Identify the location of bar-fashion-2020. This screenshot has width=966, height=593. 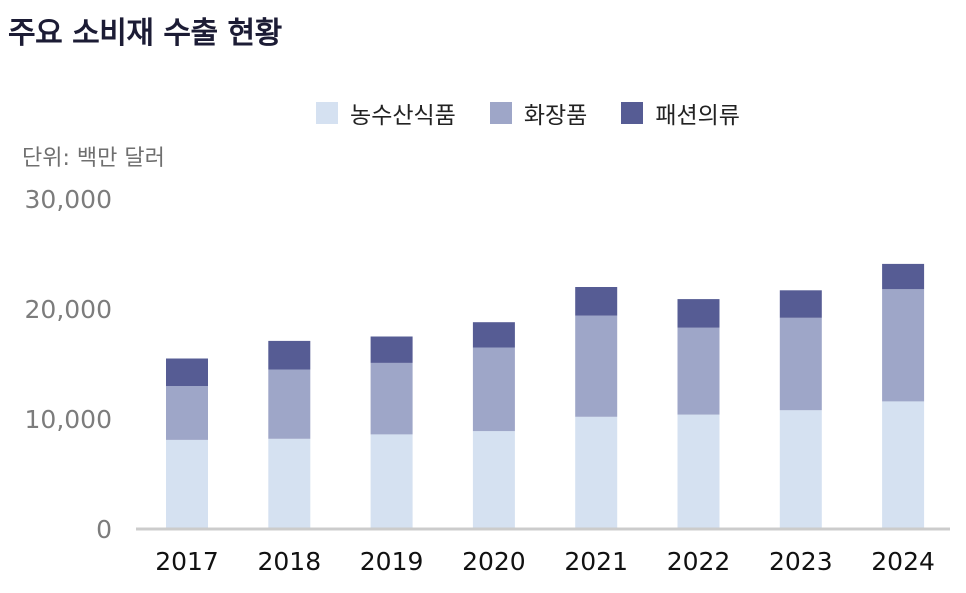
(493, 335).